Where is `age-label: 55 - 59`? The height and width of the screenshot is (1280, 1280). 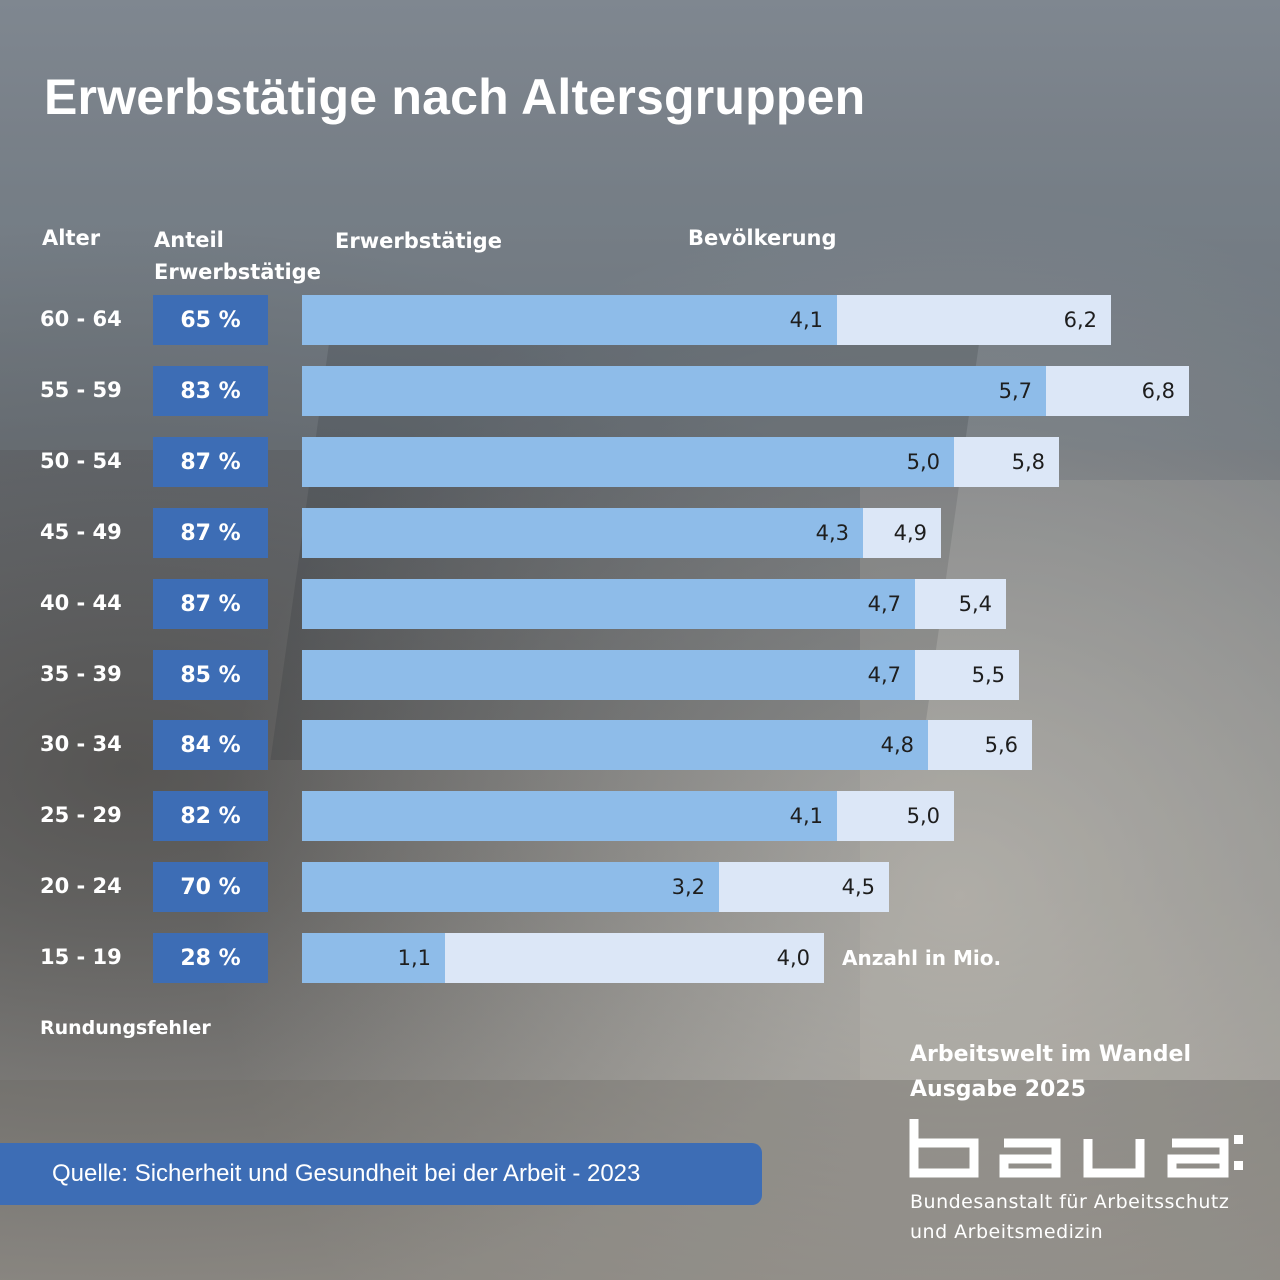
age-label: 55 - 59 is located at coordinates (81, 390).